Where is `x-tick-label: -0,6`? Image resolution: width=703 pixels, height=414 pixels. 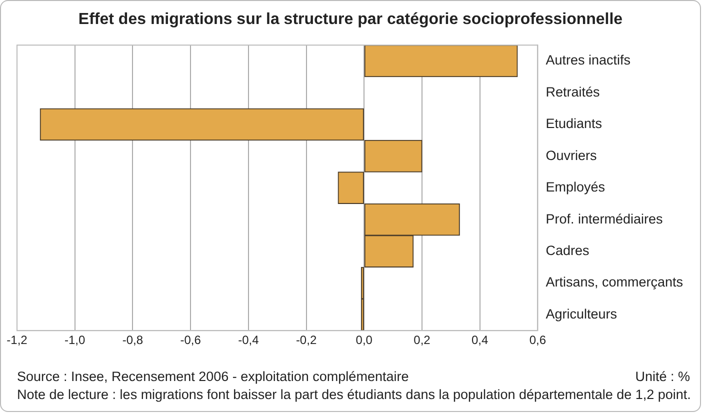 x-tick-label: -0,6 is located at coordinates (191, 340).